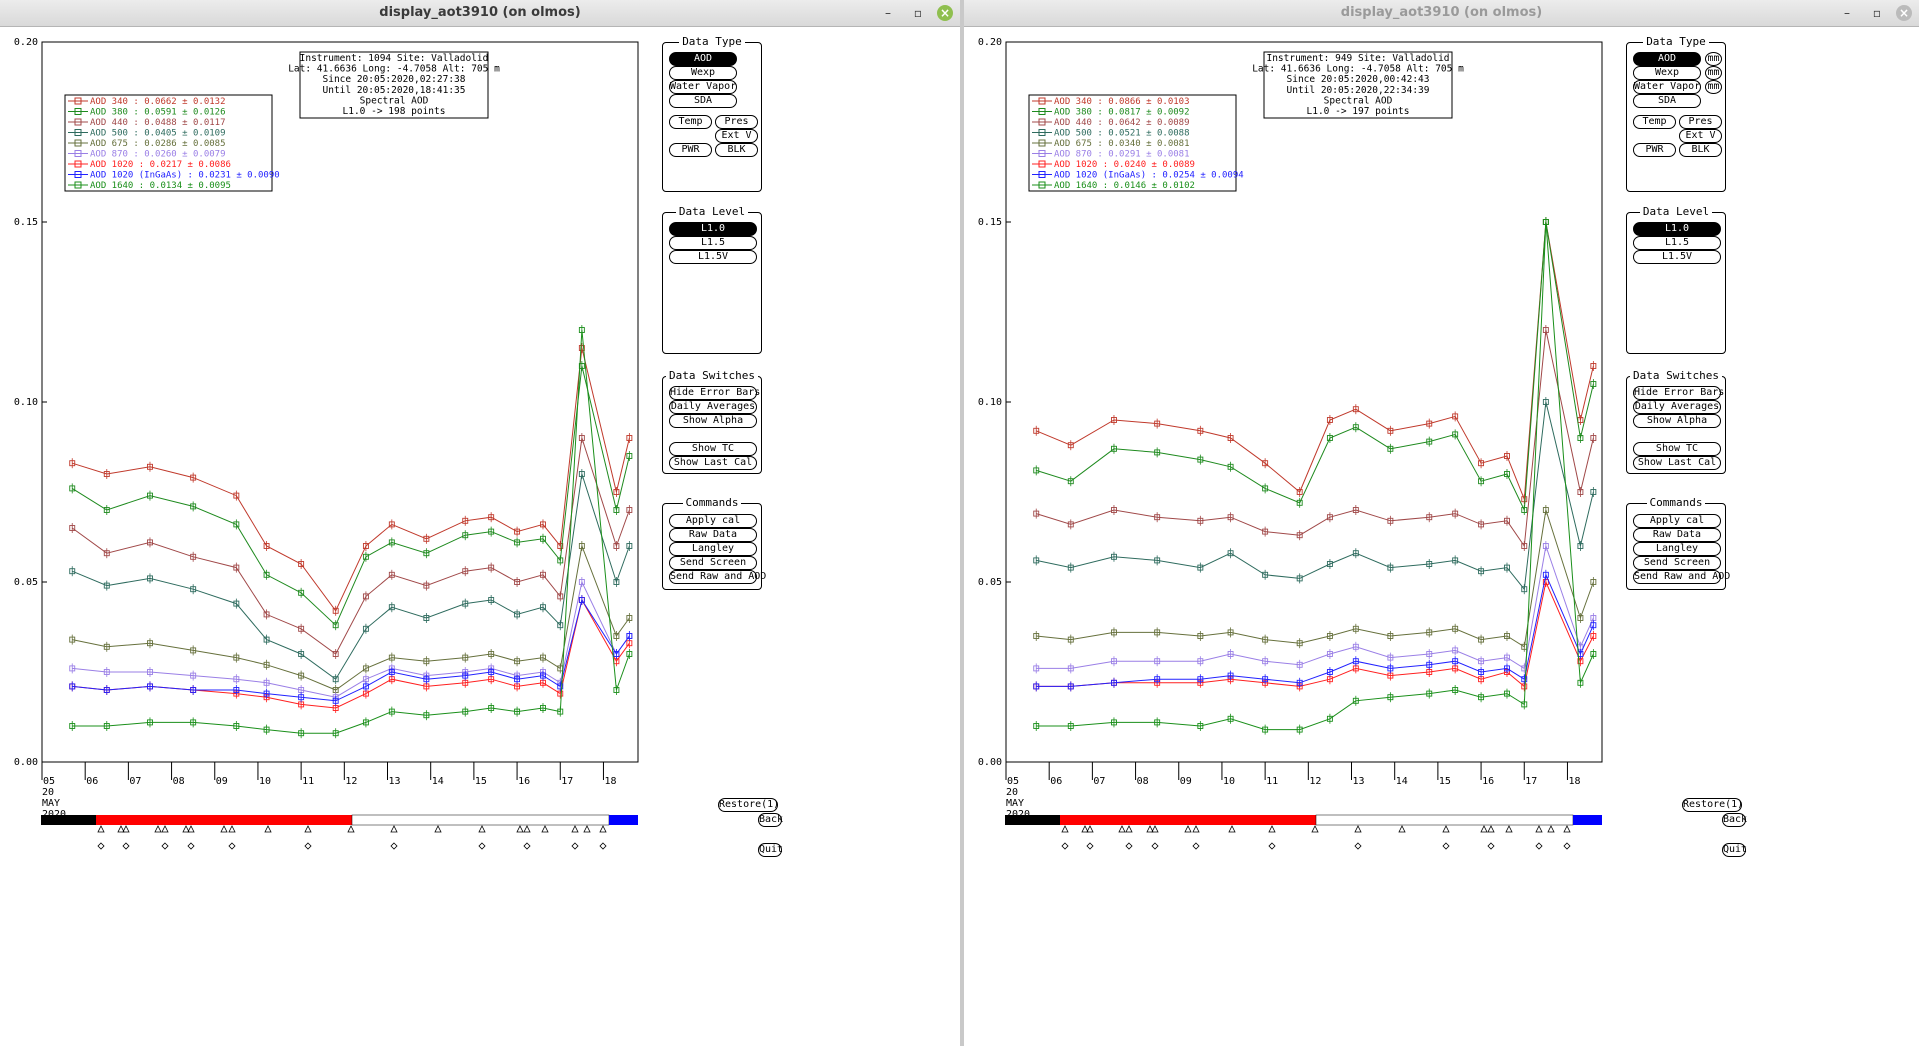  Describe the element at coordinates (1032, 820) in the screenshot. I see `time-band-black` at that location.